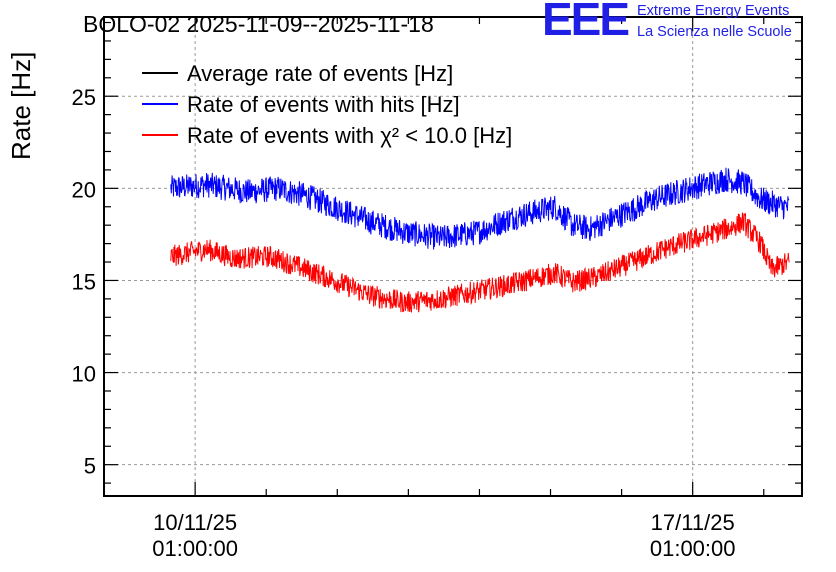 Image resolution: width=836 pixels, height=572 pixels. What do you see at coordinates (480, 208) in the screenshot?
I see `series-line-hits` at bounding box center [480, 208].